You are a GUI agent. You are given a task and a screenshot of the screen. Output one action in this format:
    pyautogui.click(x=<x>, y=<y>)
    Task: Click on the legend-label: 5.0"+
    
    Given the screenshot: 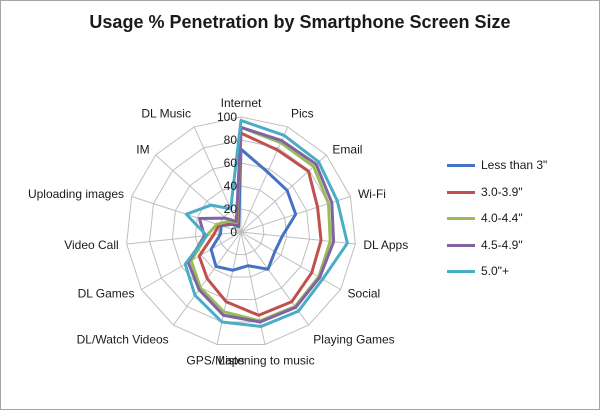 What is the action you would take?
    pyautogui.click(x=495, y=271)
    